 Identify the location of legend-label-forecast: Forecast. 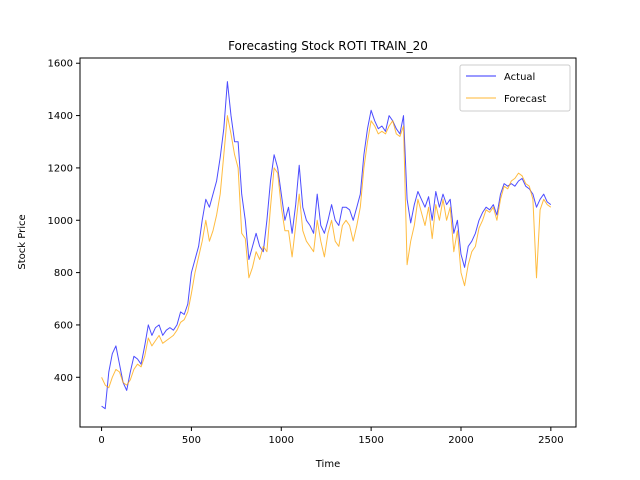
(525, 99).